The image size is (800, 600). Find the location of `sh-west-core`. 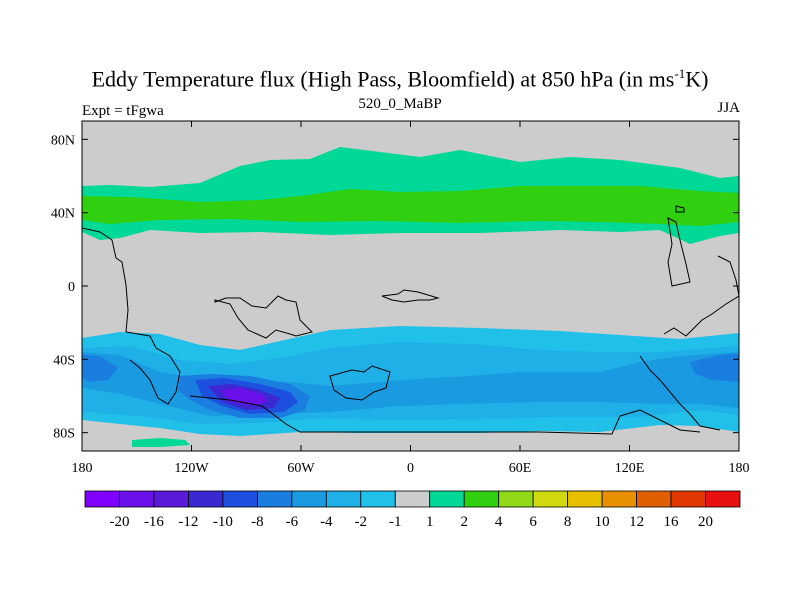

sh-west-core is located at coordinates (100, 368).